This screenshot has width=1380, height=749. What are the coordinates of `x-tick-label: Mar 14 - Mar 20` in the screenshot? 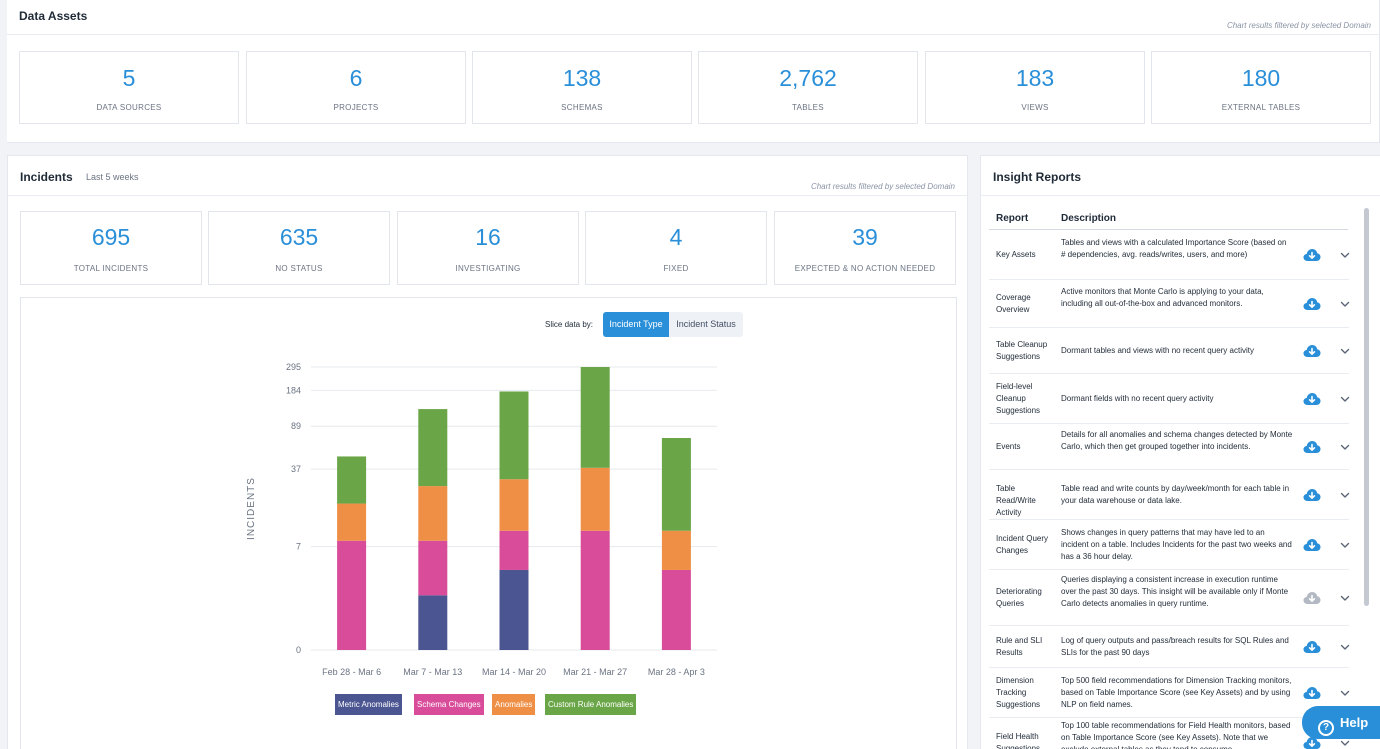 It's located at (514, 672).